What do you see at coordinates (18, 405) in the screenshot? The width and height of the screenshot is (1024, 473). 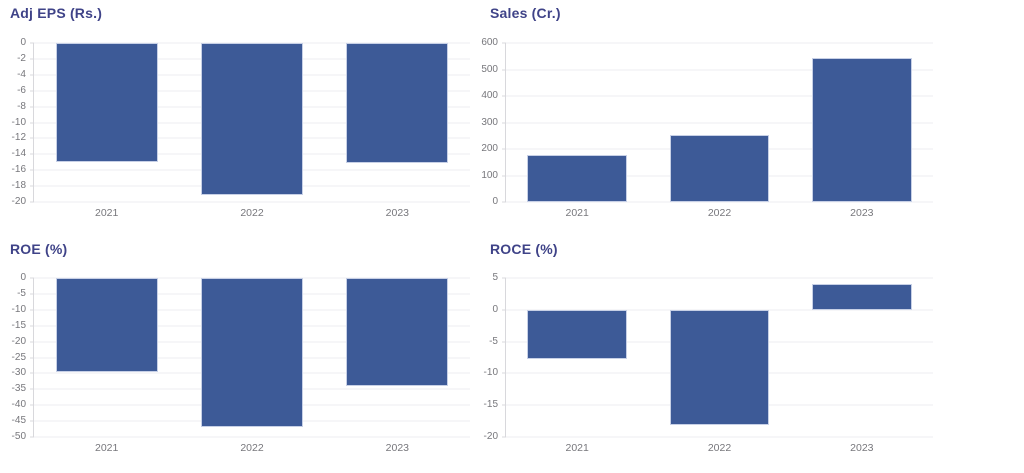 I see `y-tick-label: -40` at bounding box center [18, 405].